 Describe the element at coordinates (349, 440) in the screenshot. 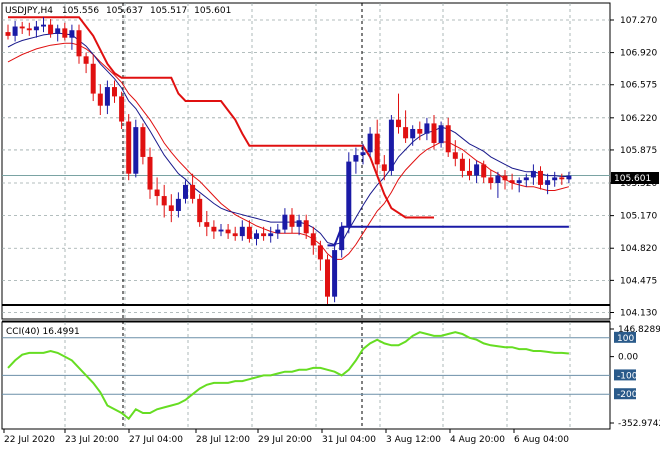

I see `time-tick-label: 31 Jul 04:00` at that location.